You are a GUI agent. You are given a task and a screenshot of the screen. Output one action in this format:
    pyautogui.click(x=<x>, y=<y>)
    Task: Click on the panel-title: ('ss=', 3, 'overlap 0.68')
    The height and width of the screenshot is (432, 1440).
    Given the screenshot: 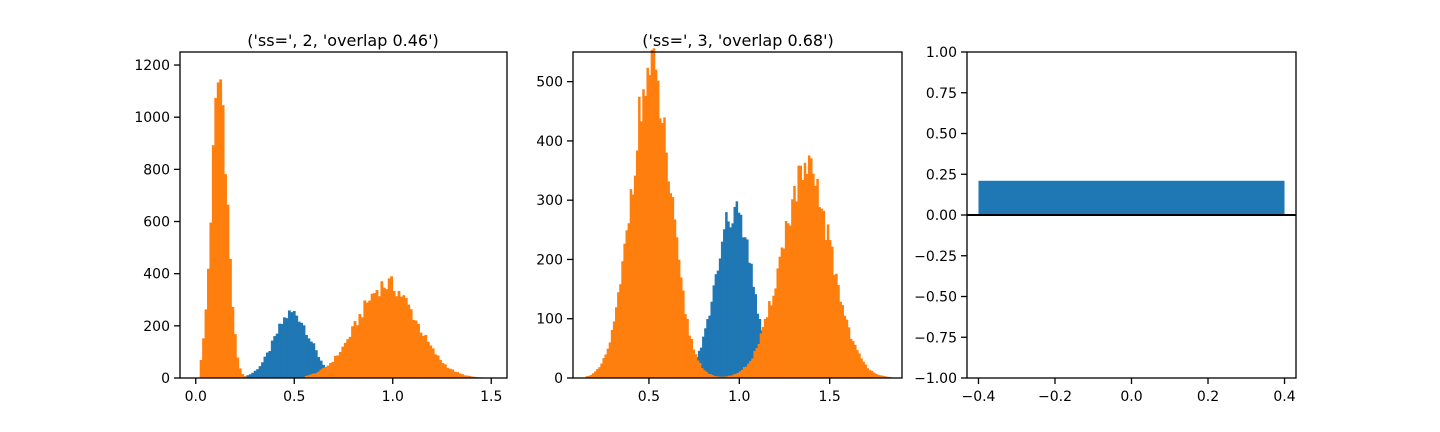 What is the action you would take?
    pyautogui.click(x=737, y=40)
    